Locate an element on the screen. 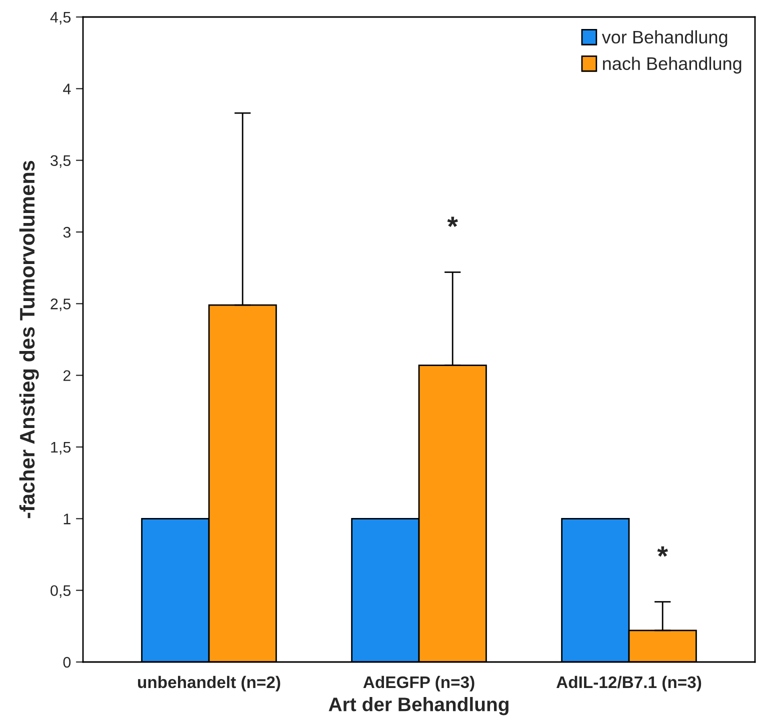 This screenshot has height=724, width=759. x-tick-label: unbehandelt (n=2) is located at coordinates (209, 684).